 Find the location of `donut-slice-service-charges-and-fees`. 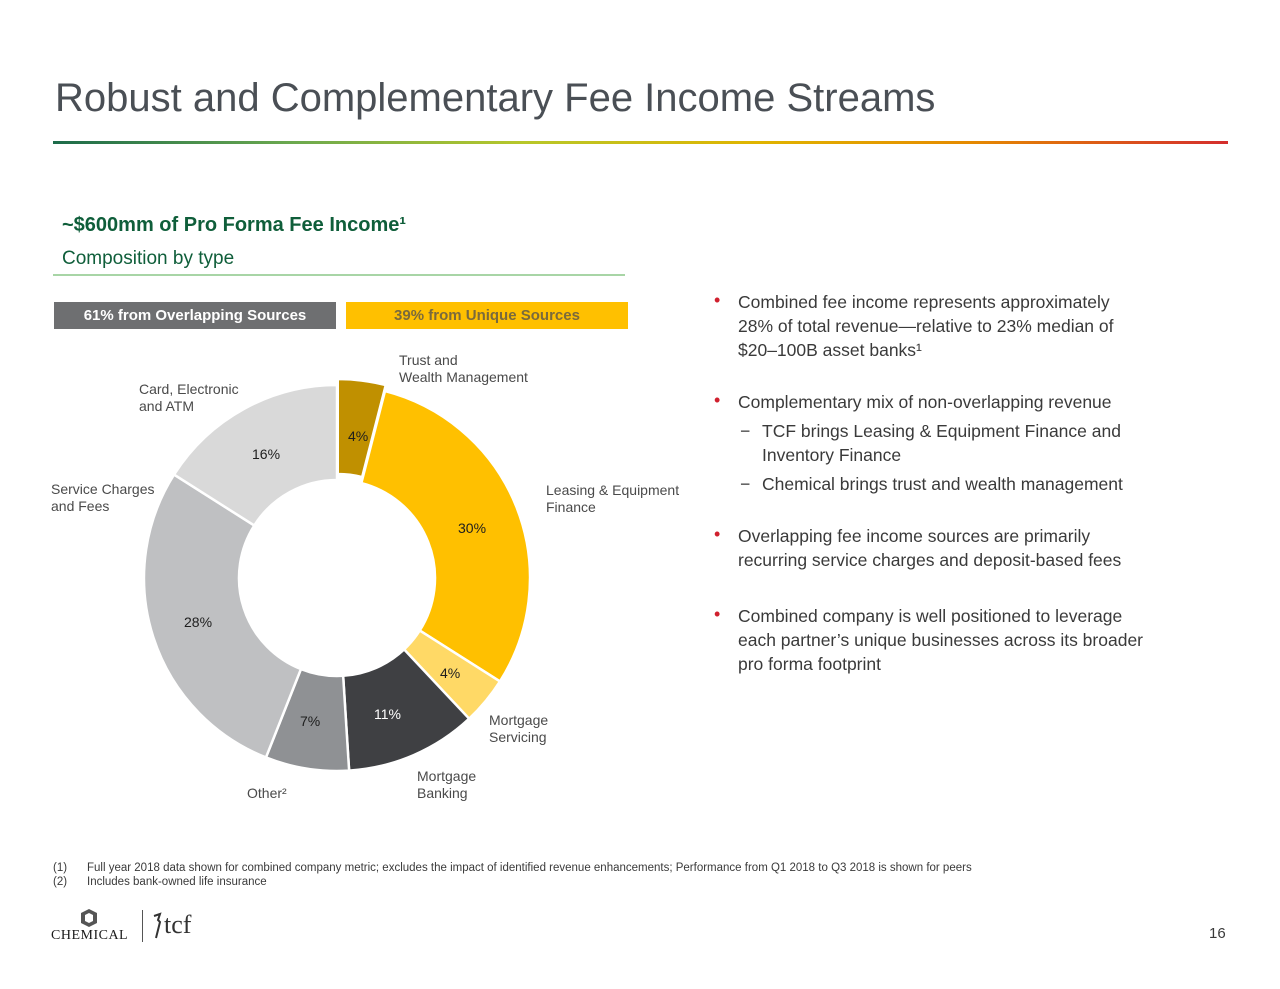

donut-slice-service-charges-and-fees is located at coordinates (222, 616).